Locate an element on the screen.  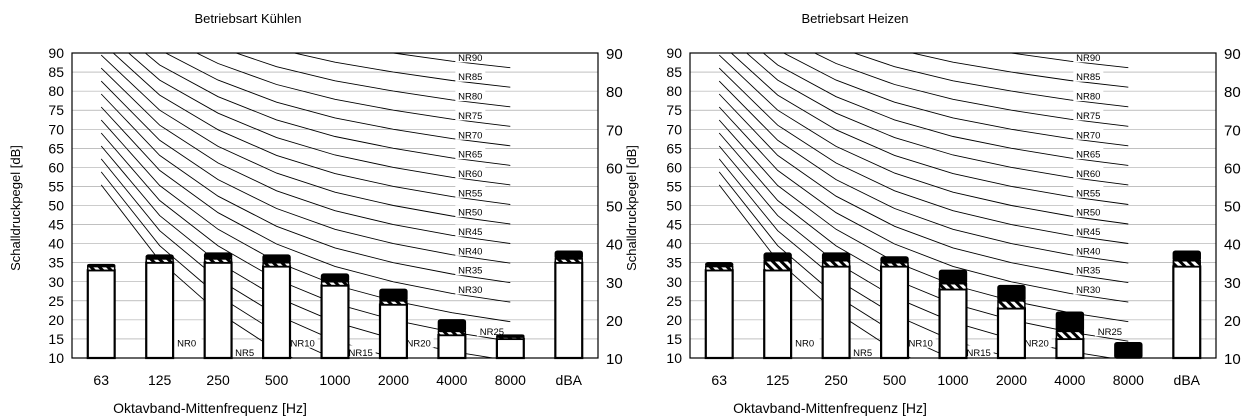
y-tick-label: 75 is located at coordinates (56, 110).